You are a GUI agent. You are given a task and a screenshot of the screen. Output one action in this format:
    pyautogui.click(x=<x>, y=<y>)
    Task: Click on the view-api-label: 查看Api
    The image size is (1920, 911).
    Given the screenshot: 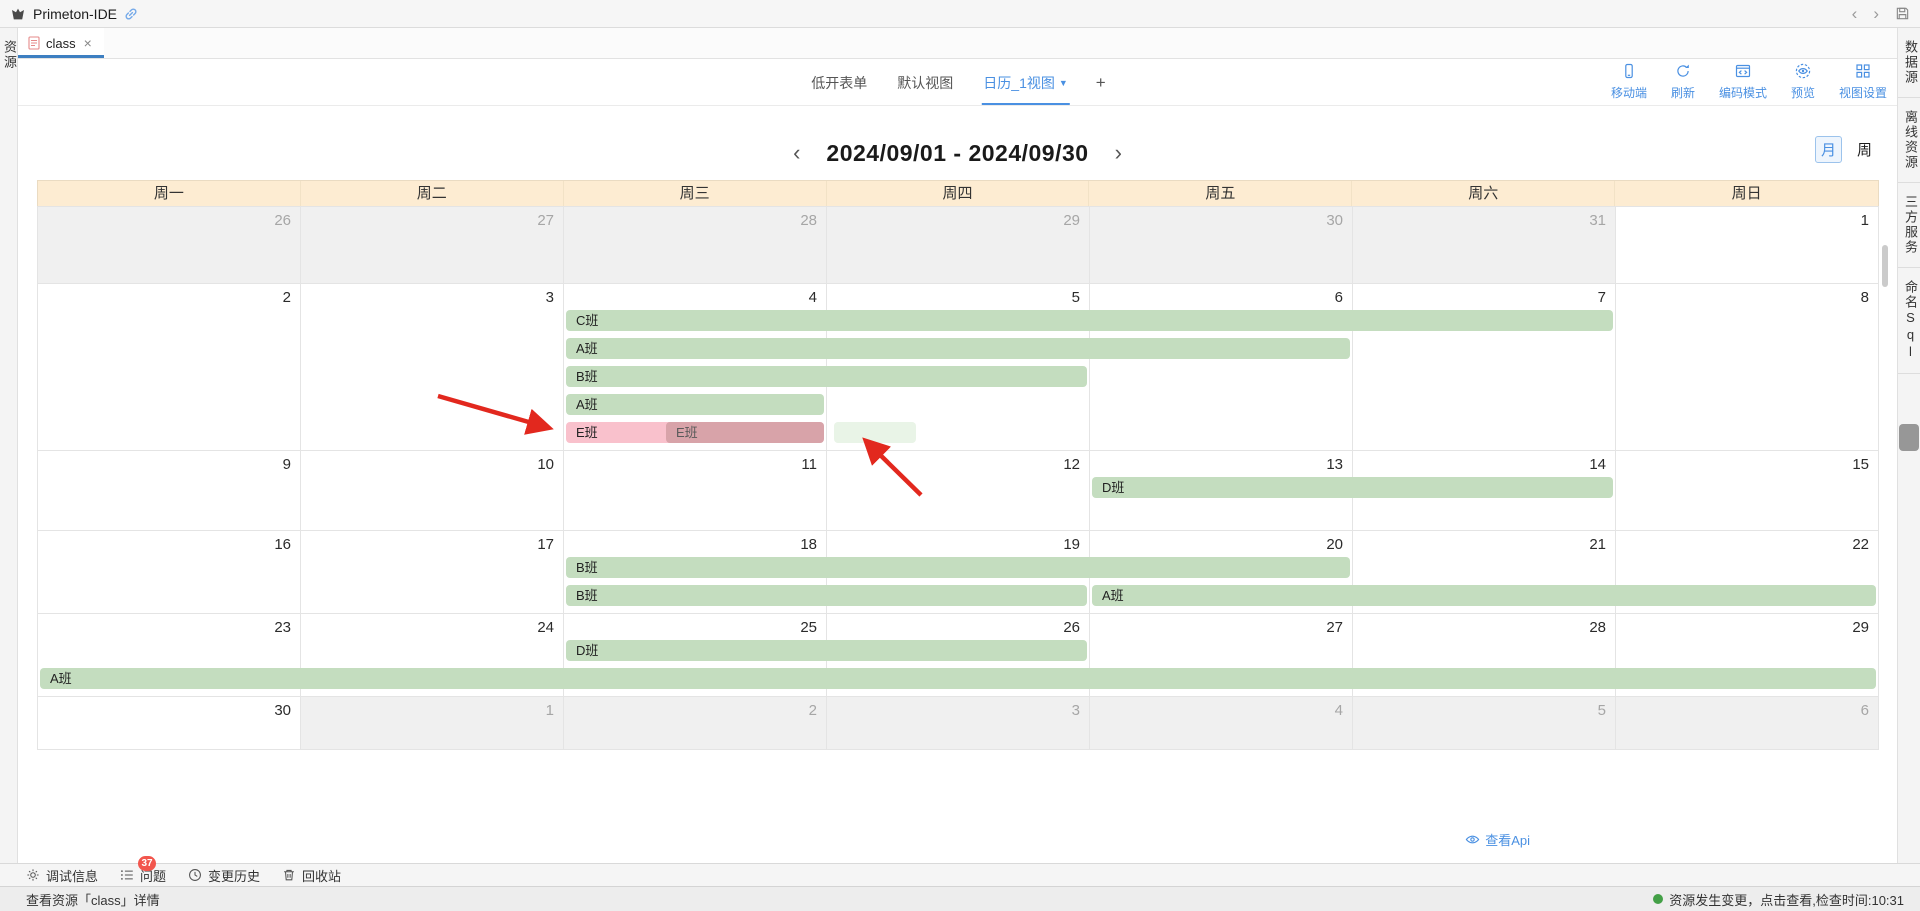 What is the action you would take?
    pyautogui.click(x=1507, y=840)
    